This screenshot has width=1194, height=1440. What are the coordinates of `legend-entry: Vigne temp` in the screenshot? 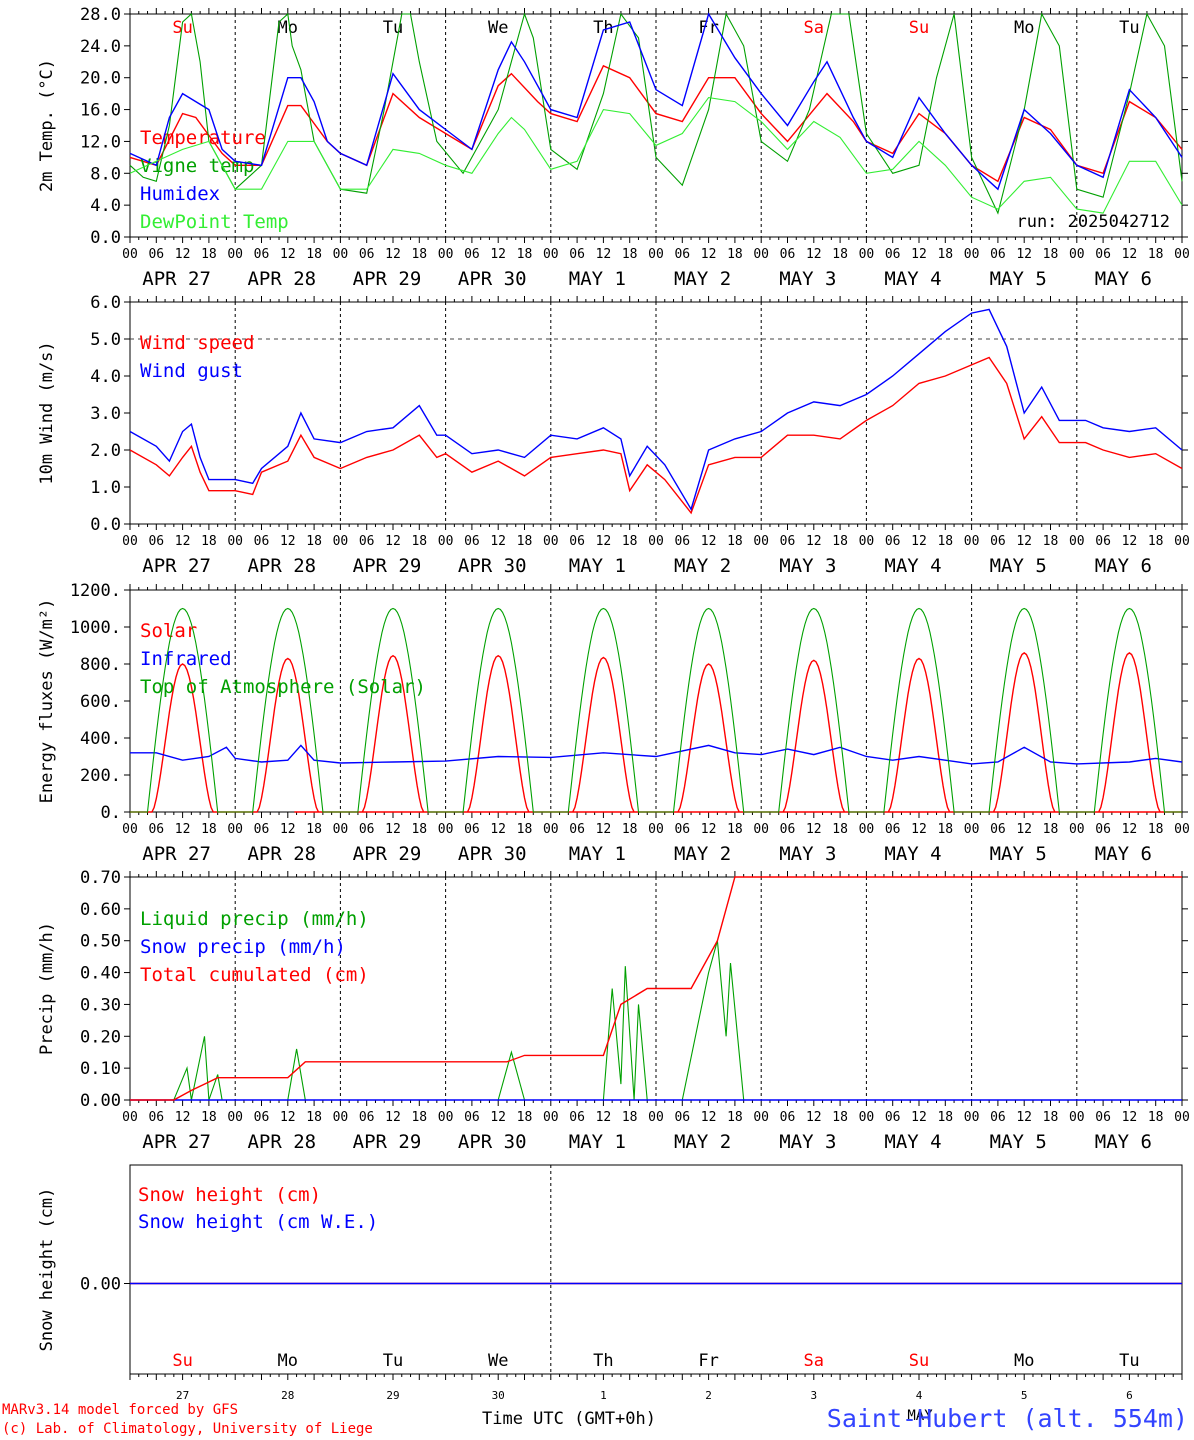 It's located at (197, 166).